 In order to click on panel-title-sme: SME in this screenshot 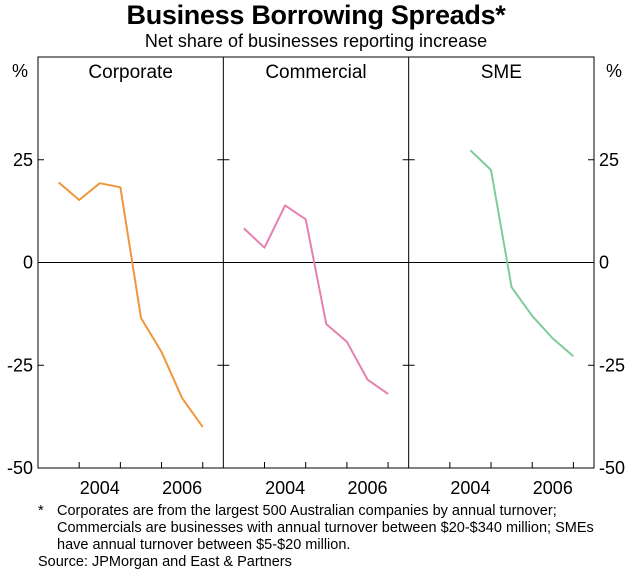, I will do `click(501, 72)`.